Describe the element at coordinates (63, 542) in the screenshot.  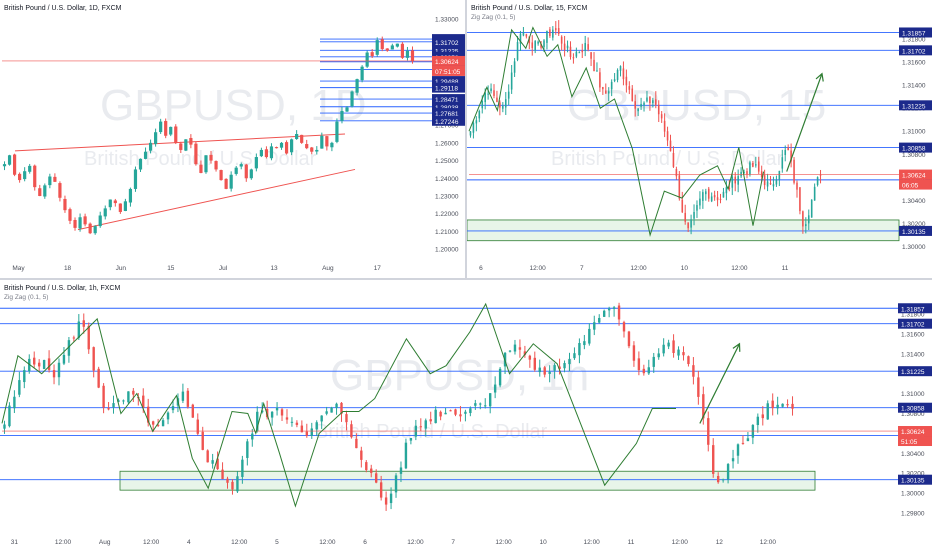
I see `x-tick-label: 12:00` at that location.